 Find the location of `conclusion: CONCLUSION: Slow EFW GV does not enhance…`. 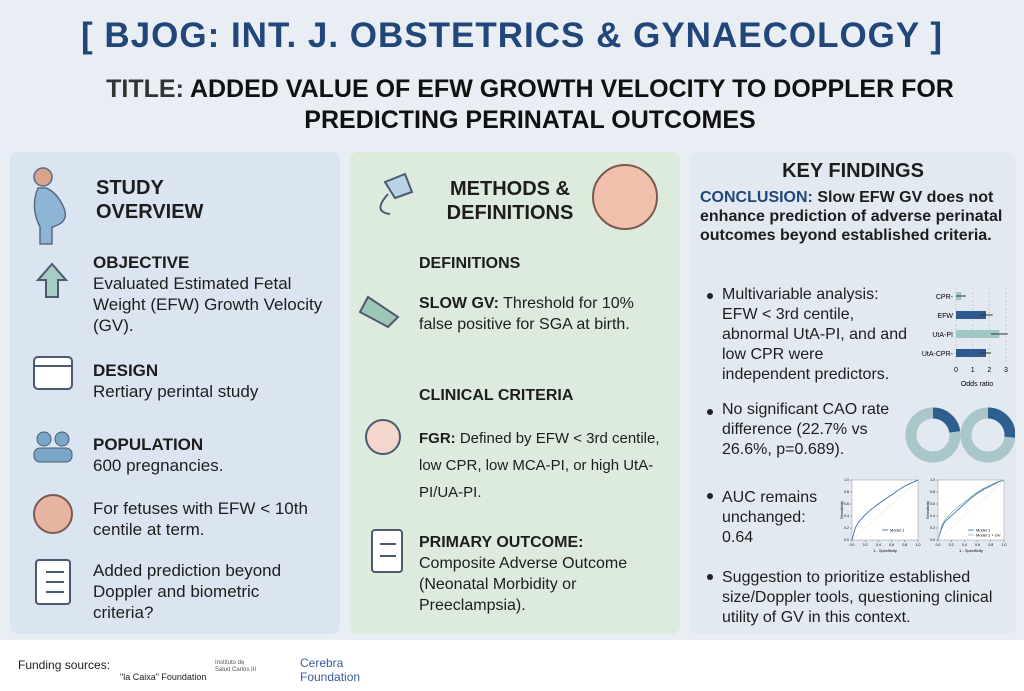

conclusion: CONCLUSION: Slow EFW GV does not enhance… is located at coordinates (852, 216).